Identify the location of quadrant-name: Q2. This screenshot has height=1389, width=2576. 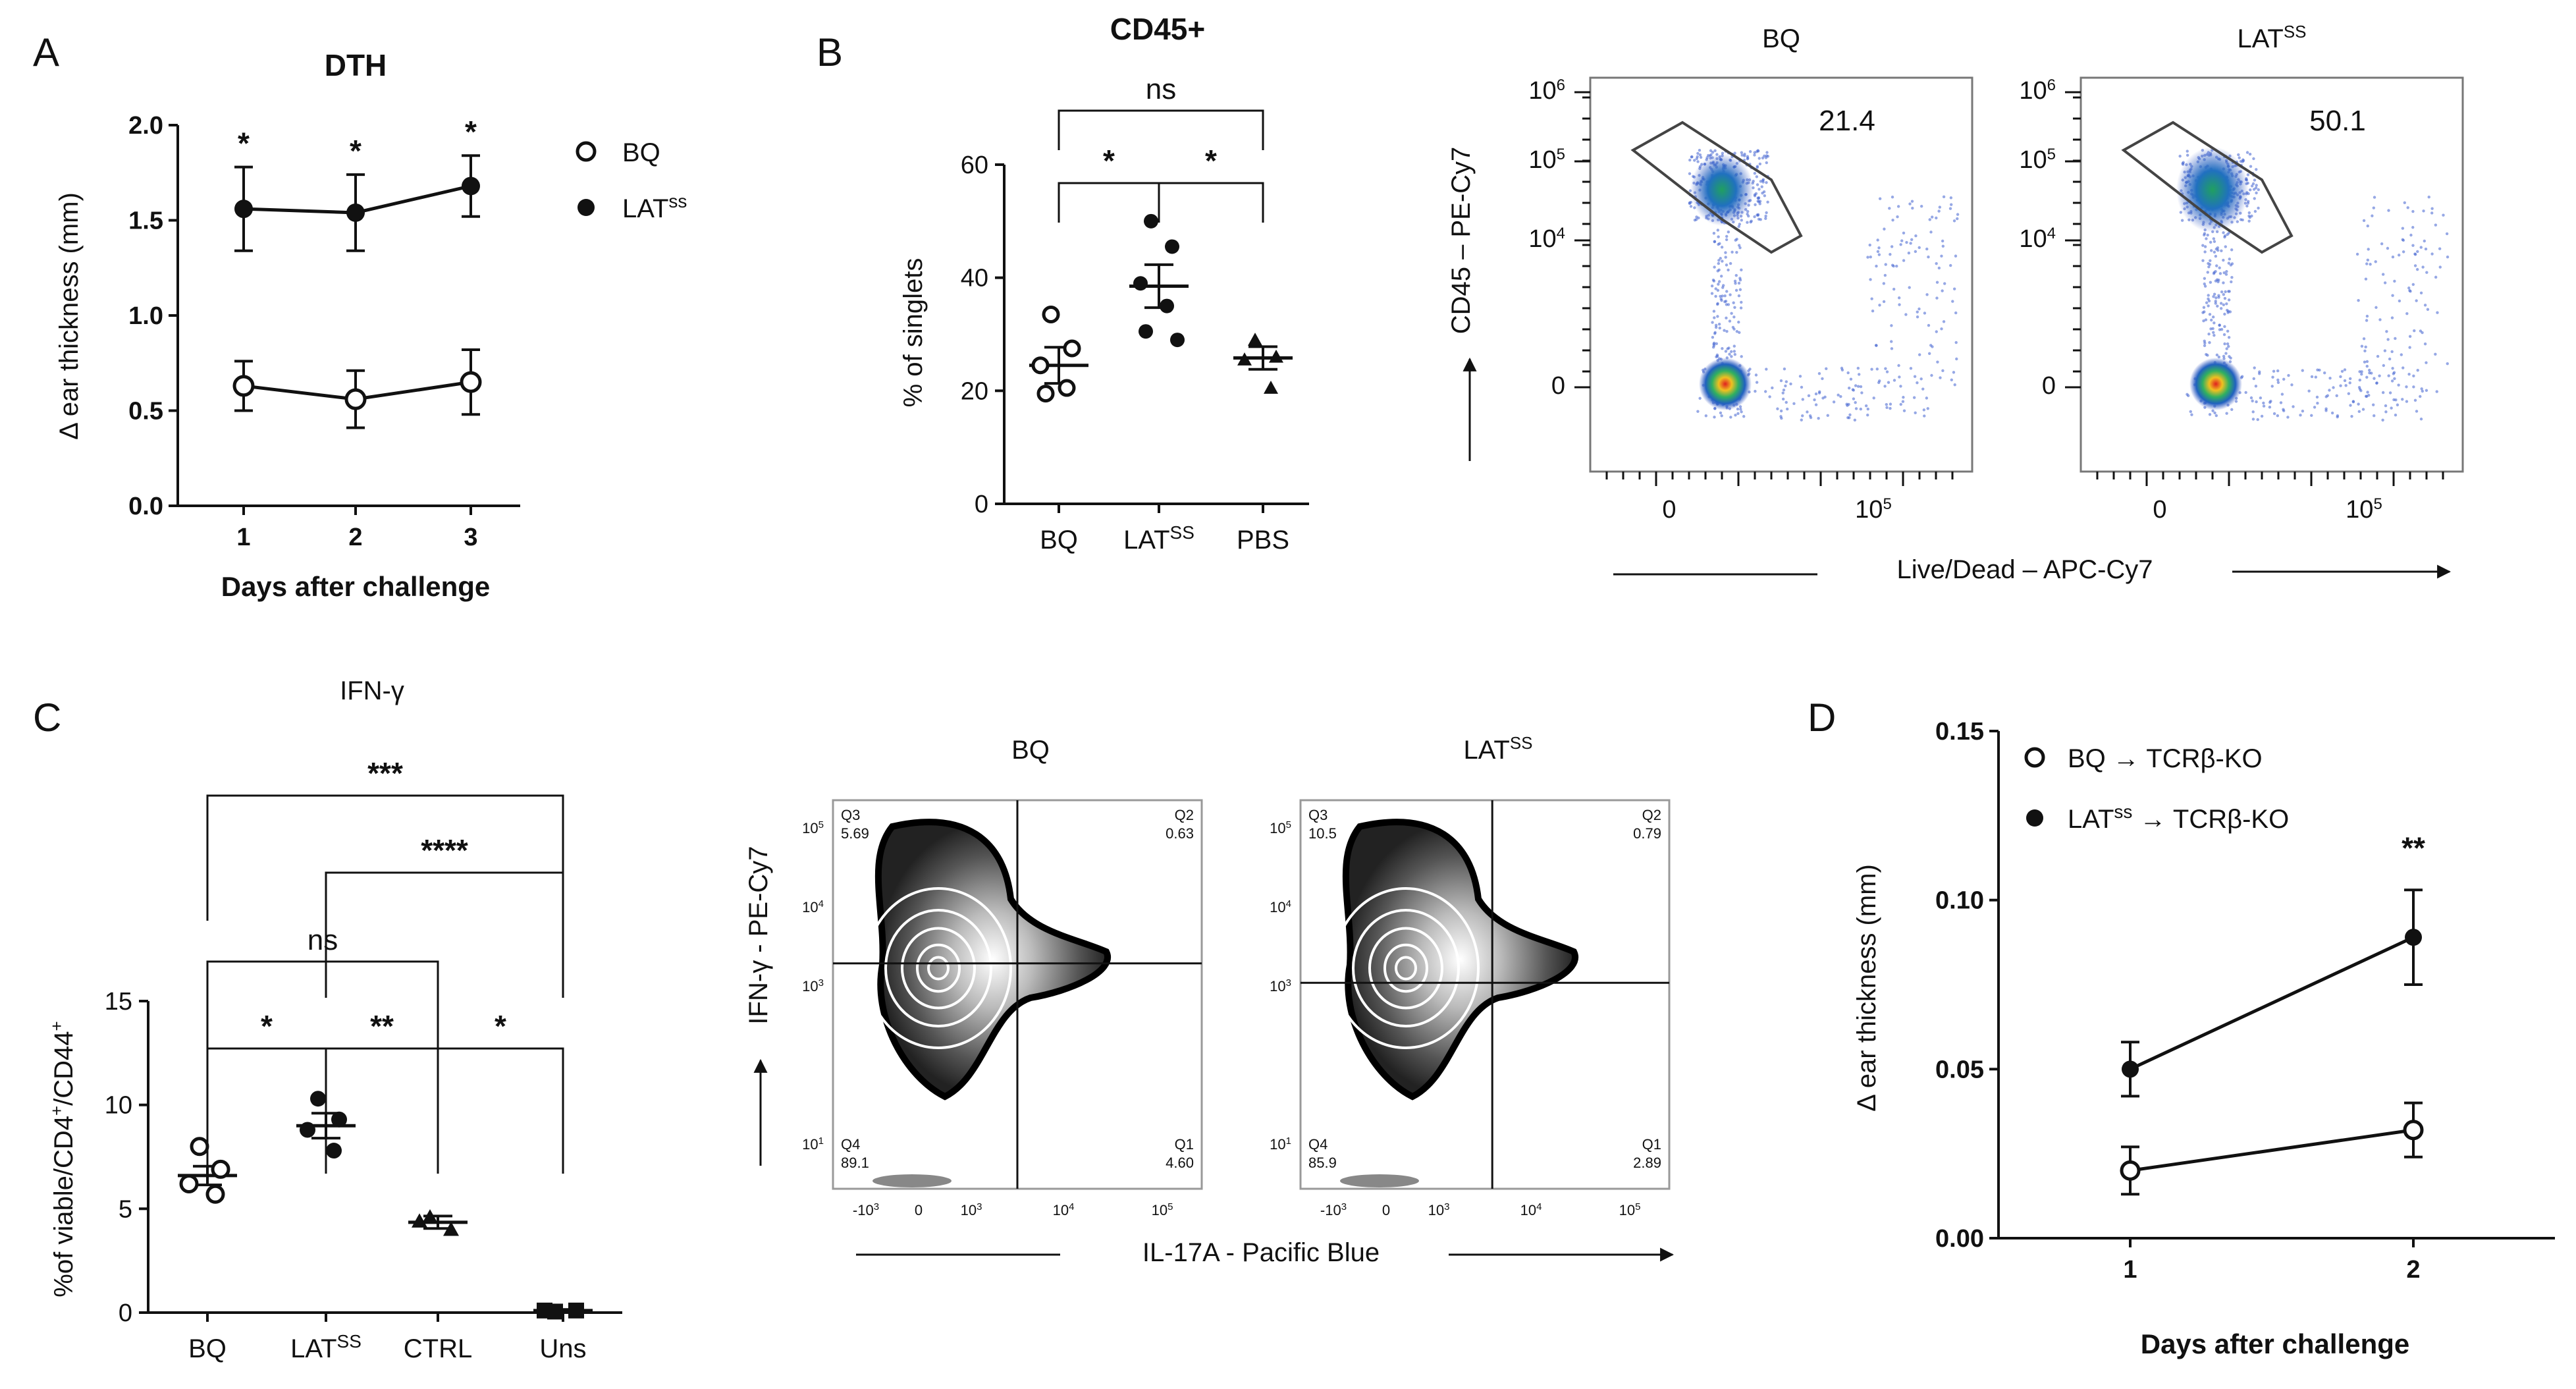
(1652, 815).